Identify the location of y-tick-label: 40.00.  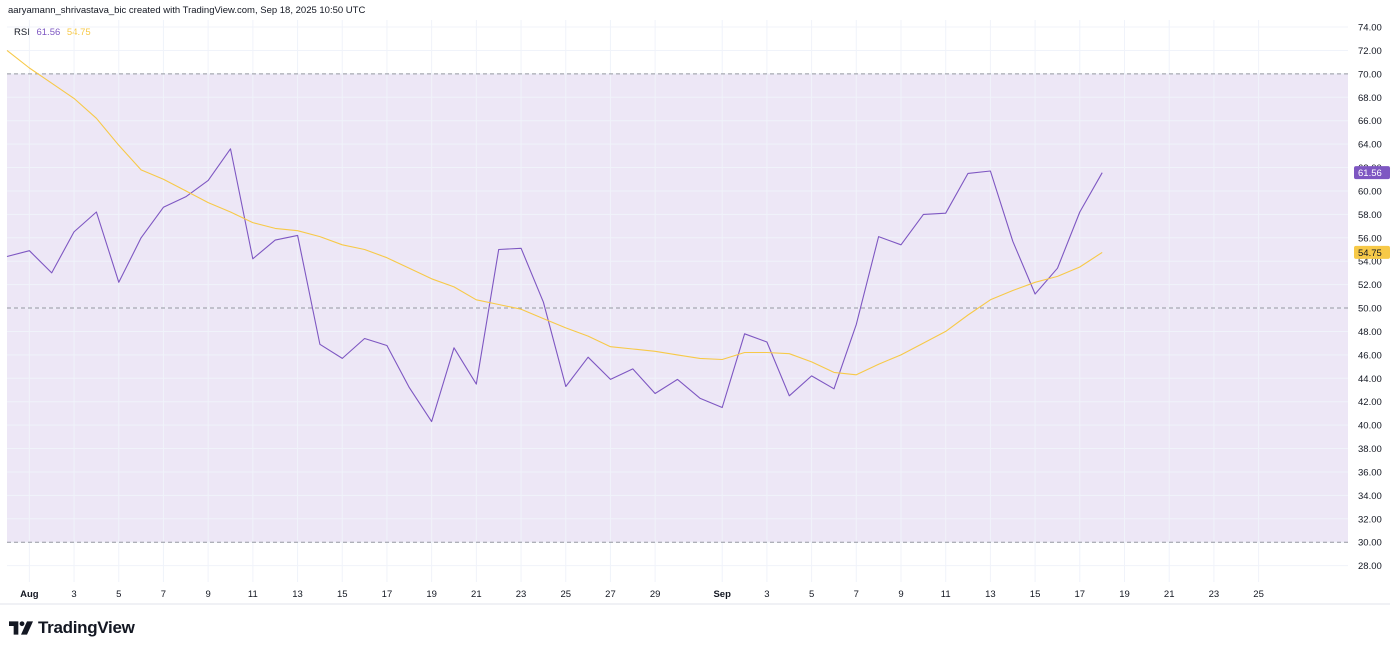
(1370, 426).